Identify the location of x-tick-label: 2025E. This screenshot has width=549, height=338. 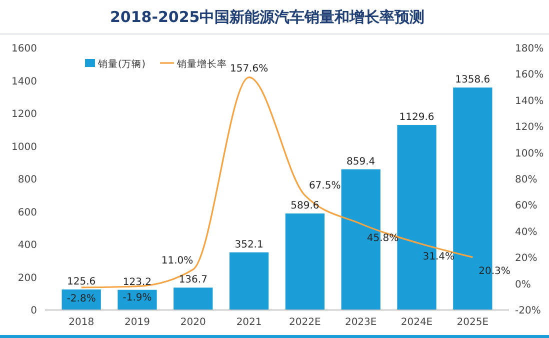
(472, 322).